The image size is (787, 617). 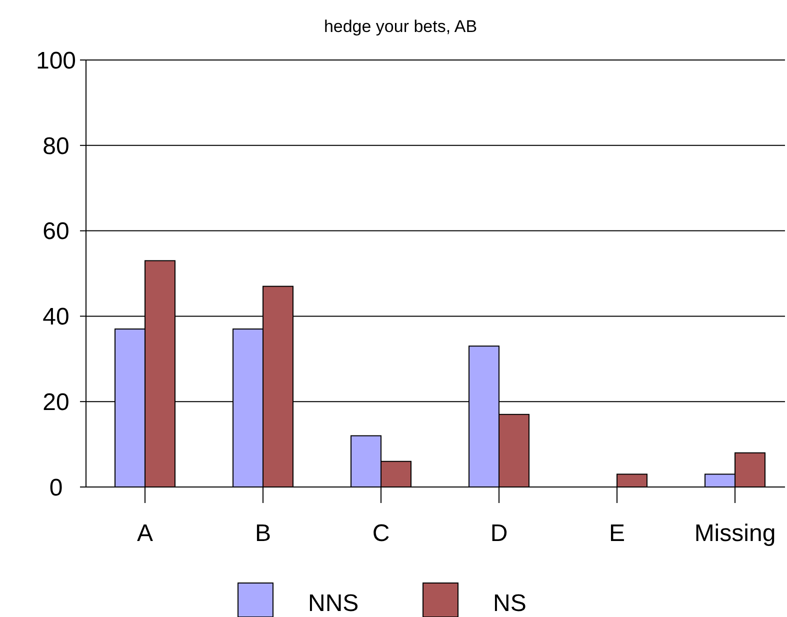 What do you see at coordinates (56, 146) in the screenshot?
I see `y-tick-label: 80` at bounding box center [56, 146].